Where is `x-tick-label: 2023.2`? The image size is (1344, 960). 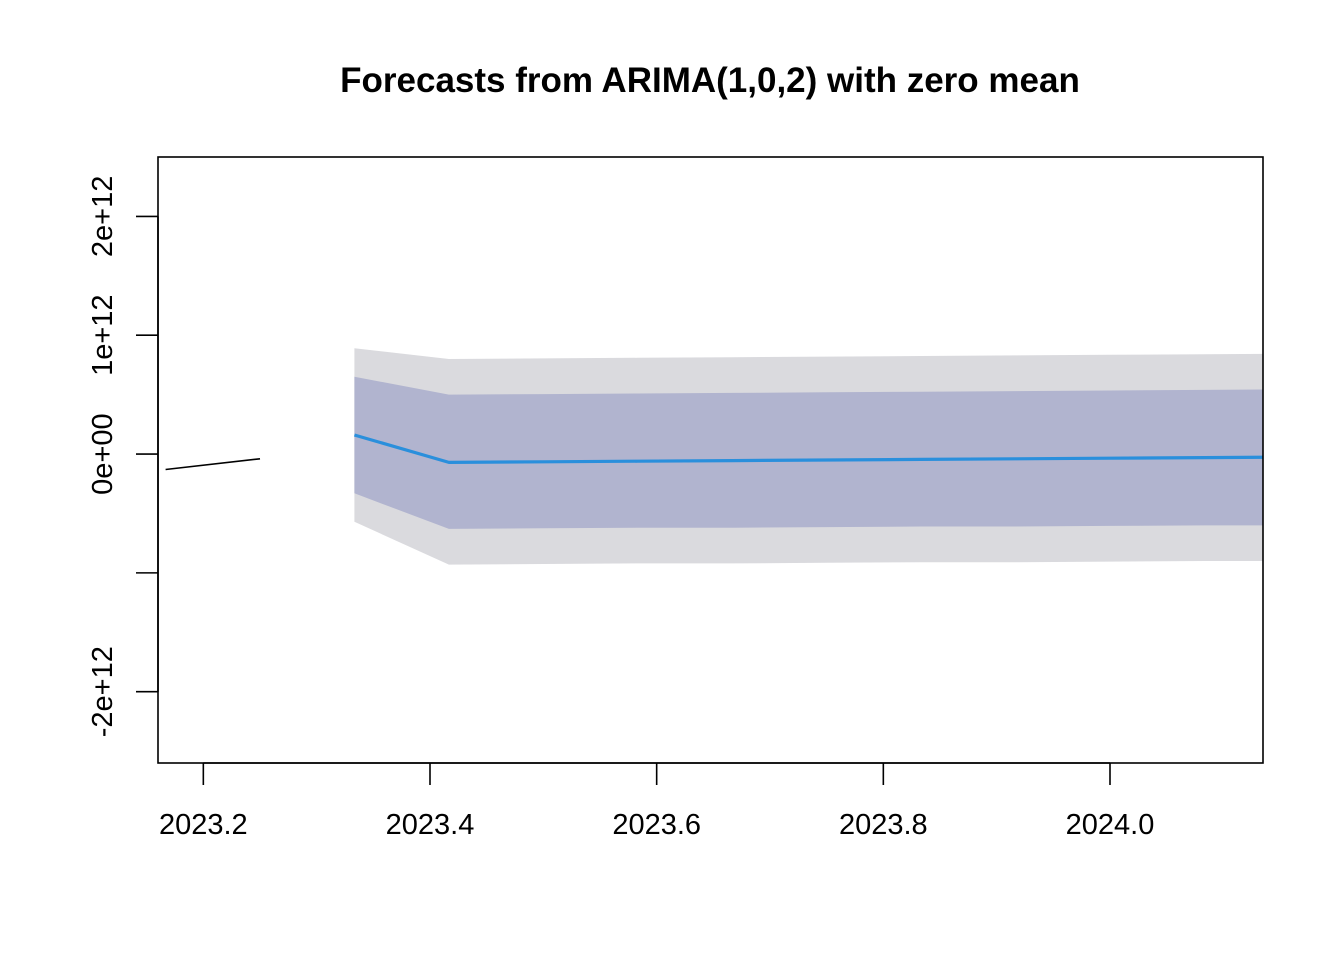 x-tick-label: 2023.2 is located at coordinates (203, 825).